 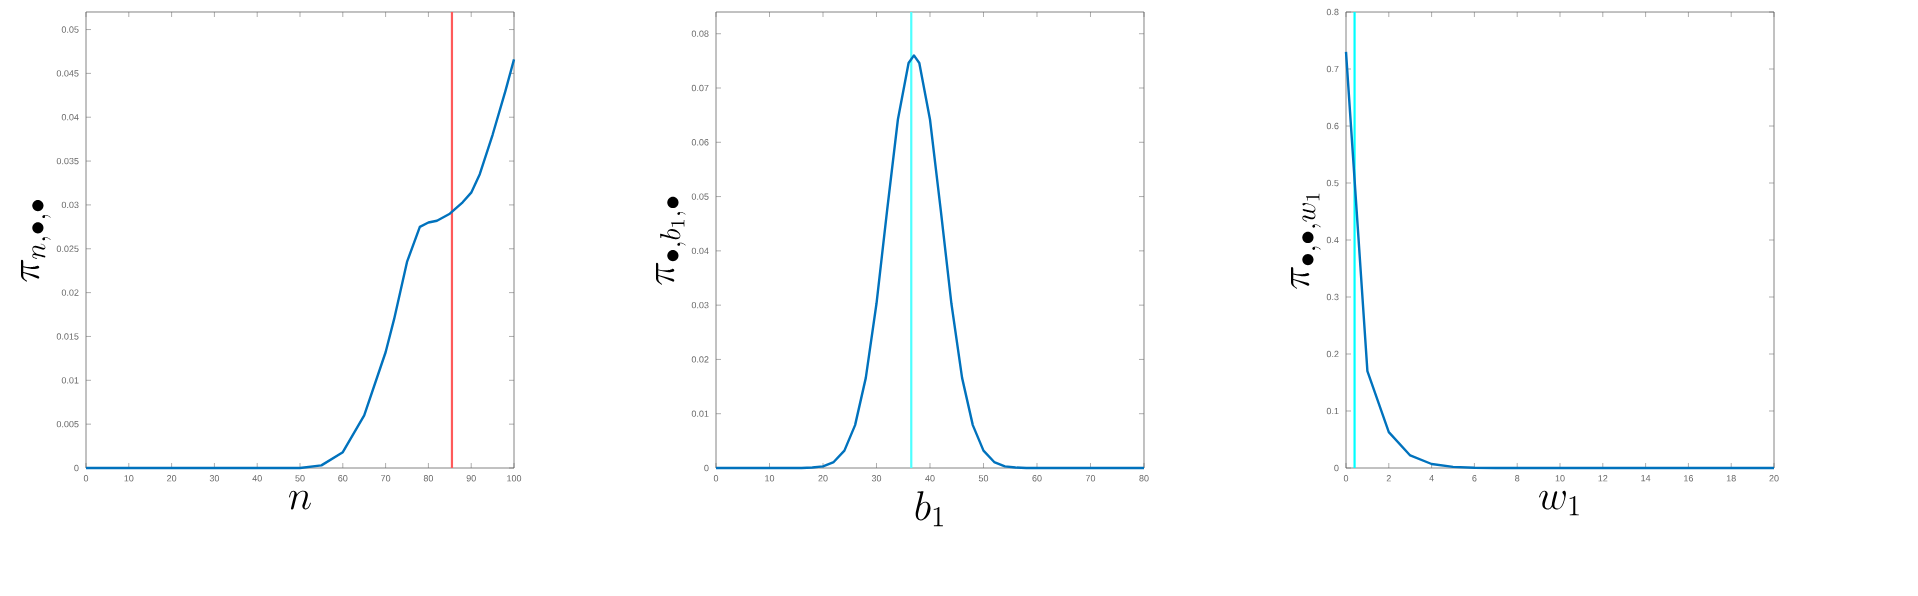 I want to click on y-axis-title: $\pi_{\bullet,\bullet,w_1}$, so click(x=1306, y=241).